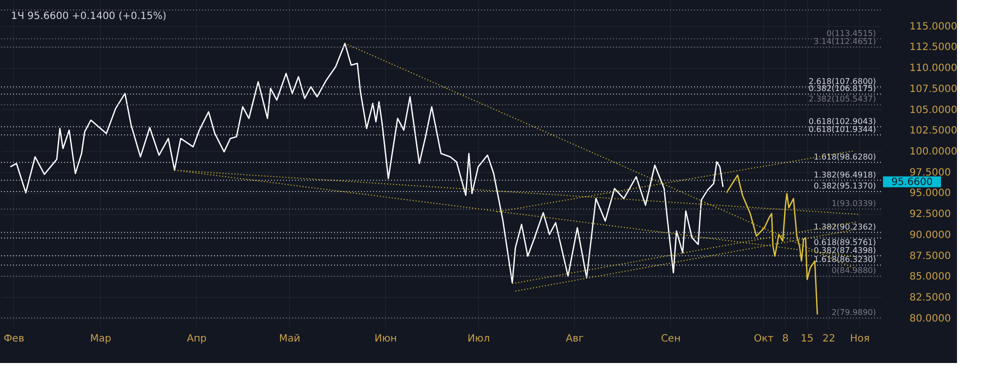 Image resolution: width=1000 pixels, height=367 pixels. What do you see at coordinates (829, 339) in the screenshot?
I see `x-tick-label: 22` at bounding box center [829, 339].